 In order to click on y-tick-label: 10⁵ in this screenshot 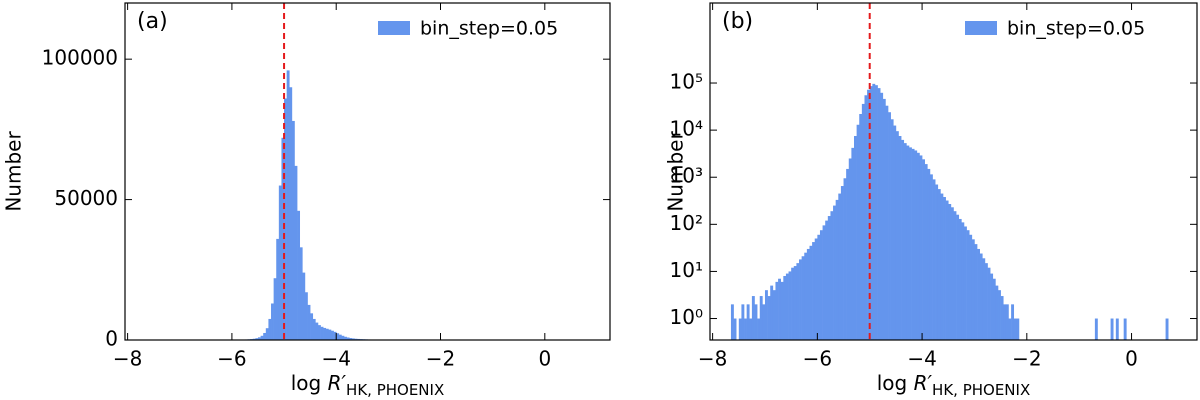, I will do `click(686, 82)`.